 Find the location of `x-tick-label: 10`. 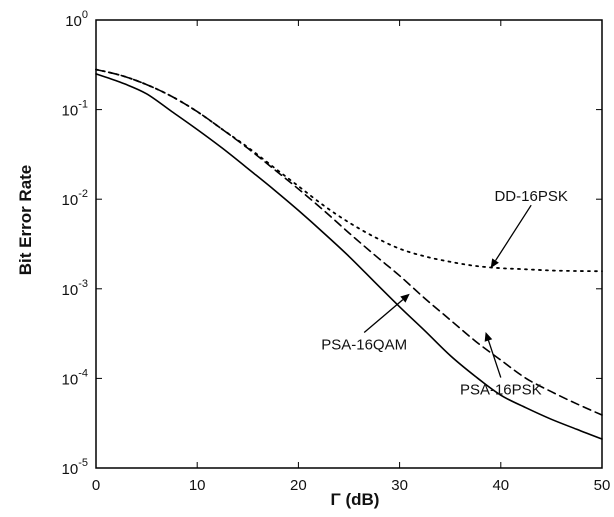

x-tick-label: 10 is located at coordinates (197, 485).